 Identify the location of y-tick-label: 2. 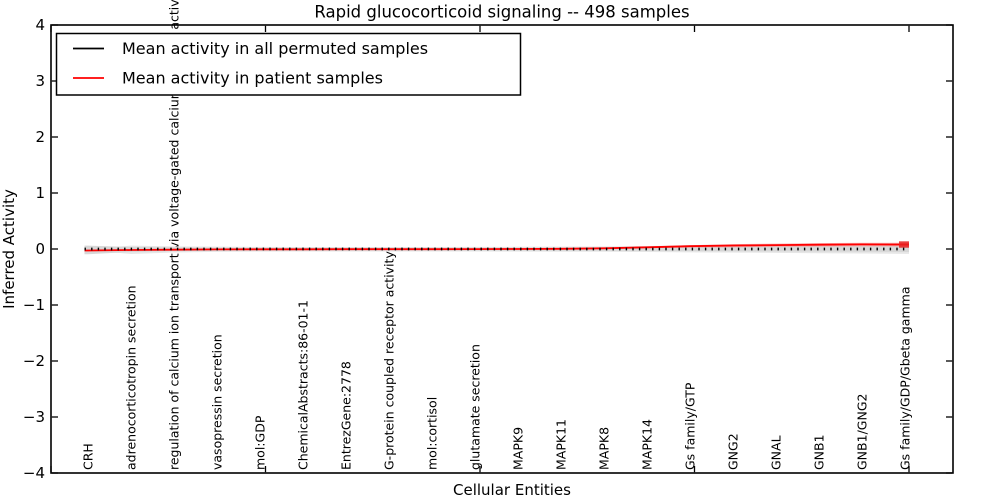
(40, 137).